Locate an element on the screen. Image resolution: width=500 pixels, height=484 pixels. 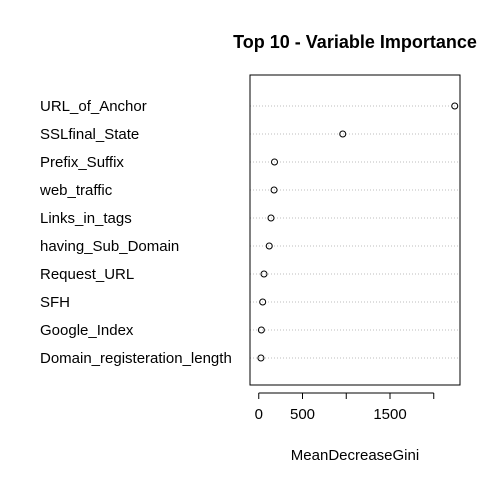
category-label: URL_of_Anchor is located at coordinates (93, 106).